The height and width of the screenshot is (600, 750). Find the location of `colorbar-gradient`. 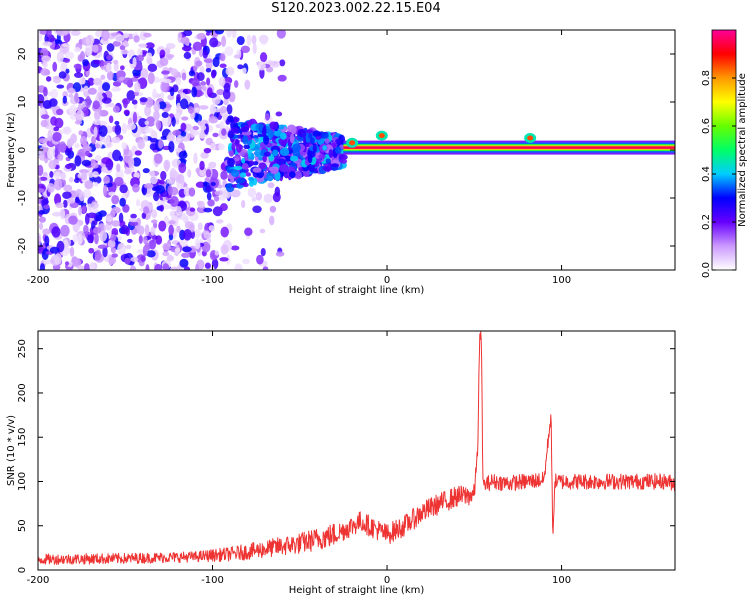

colorbar-gradient is located at coordinates (724, 150).